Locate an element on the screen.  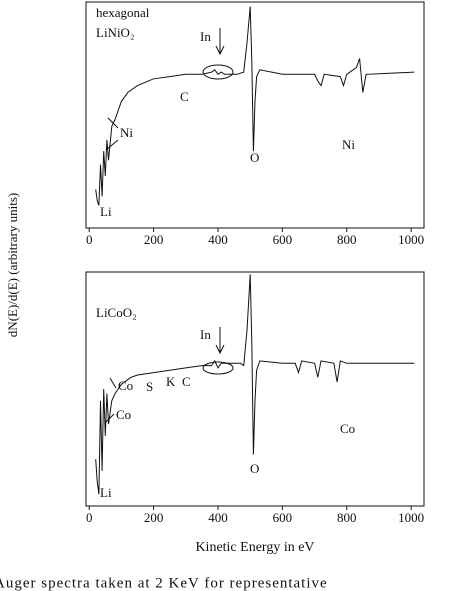
annotation: K is located at coordinates (171, 381).